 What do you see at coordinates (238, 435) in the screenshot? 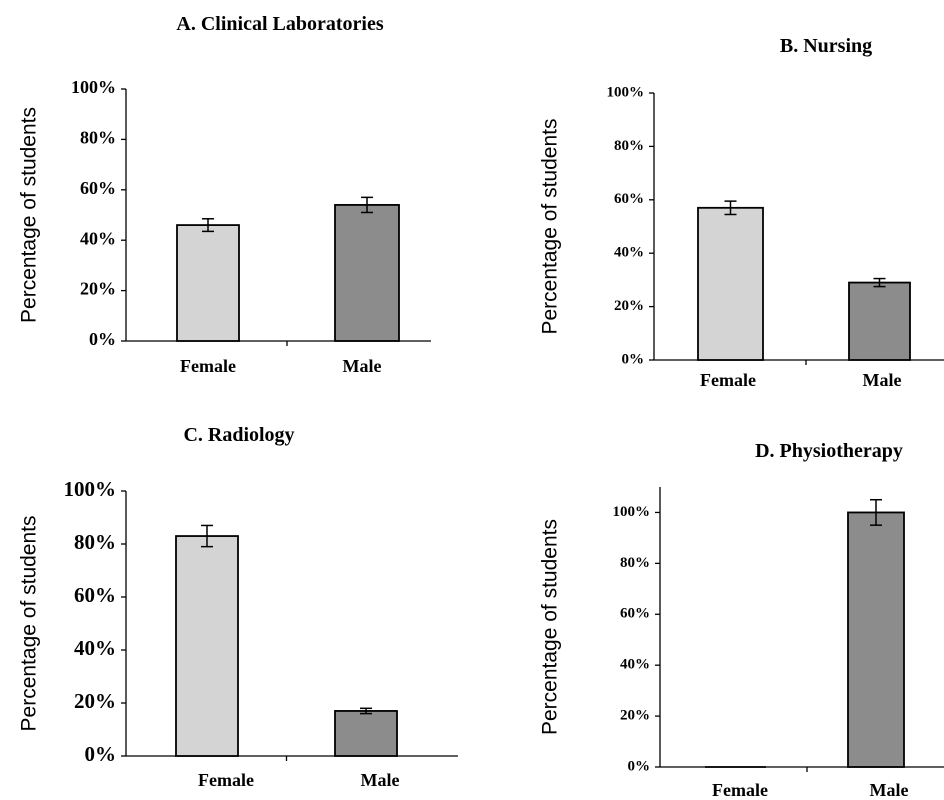
I see `panel-title: C. Radiology` at bounding box center [238, 435].